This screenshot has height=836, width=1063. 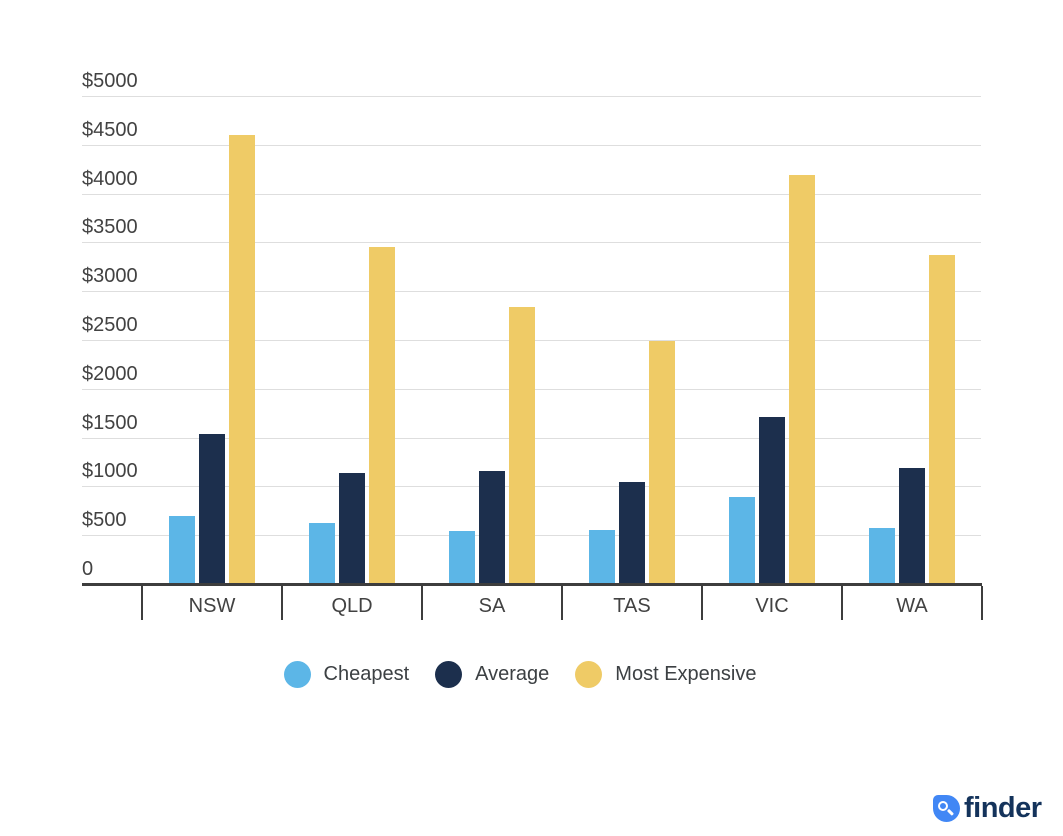 I want to click on x-axis-label-tas: TAS, so click(x=632, y=606).